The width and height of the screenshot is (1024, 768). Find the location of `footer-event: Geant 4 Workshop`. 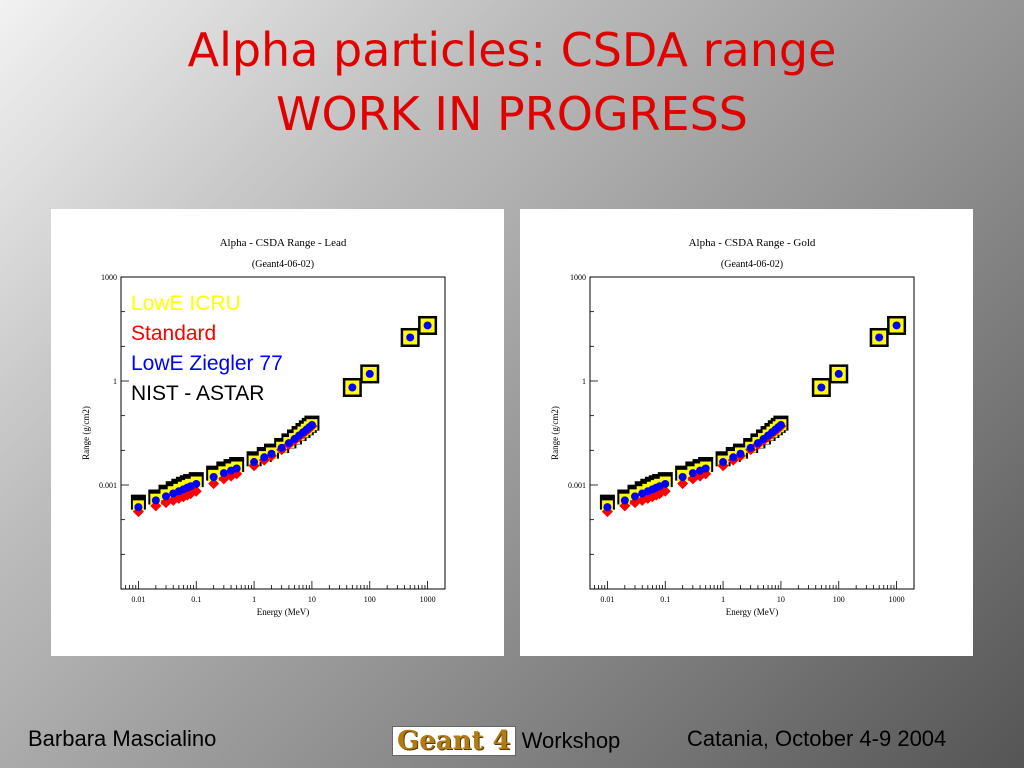

footer-event: Geant 4 Workshop is located at coordinates (506, 741).